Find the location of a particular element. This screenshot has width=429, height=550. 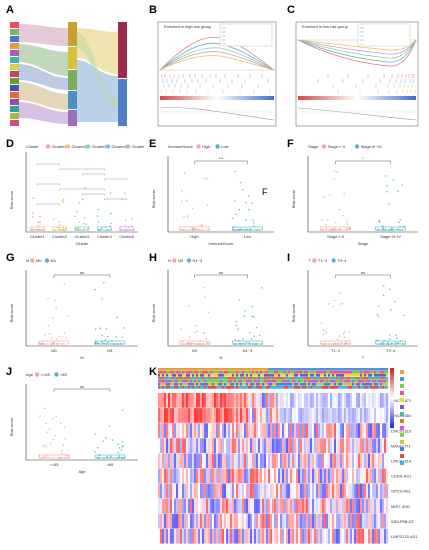

x-tick-label: Cluster1 is located at coordinates (38, 236).